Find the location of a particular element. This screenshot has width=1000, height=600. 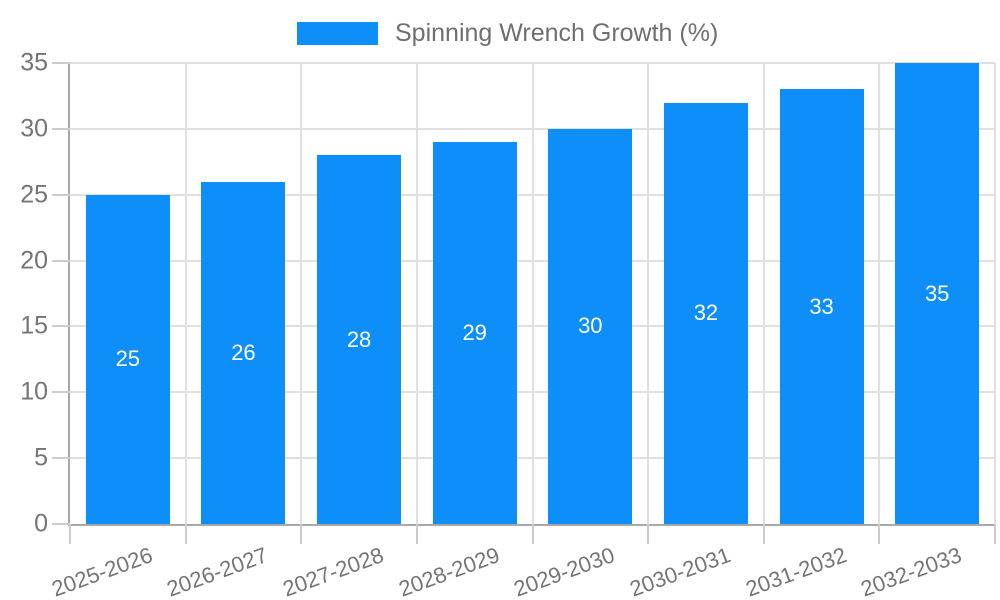

y-axis-label: 15 is located at coordinates (34, 325).